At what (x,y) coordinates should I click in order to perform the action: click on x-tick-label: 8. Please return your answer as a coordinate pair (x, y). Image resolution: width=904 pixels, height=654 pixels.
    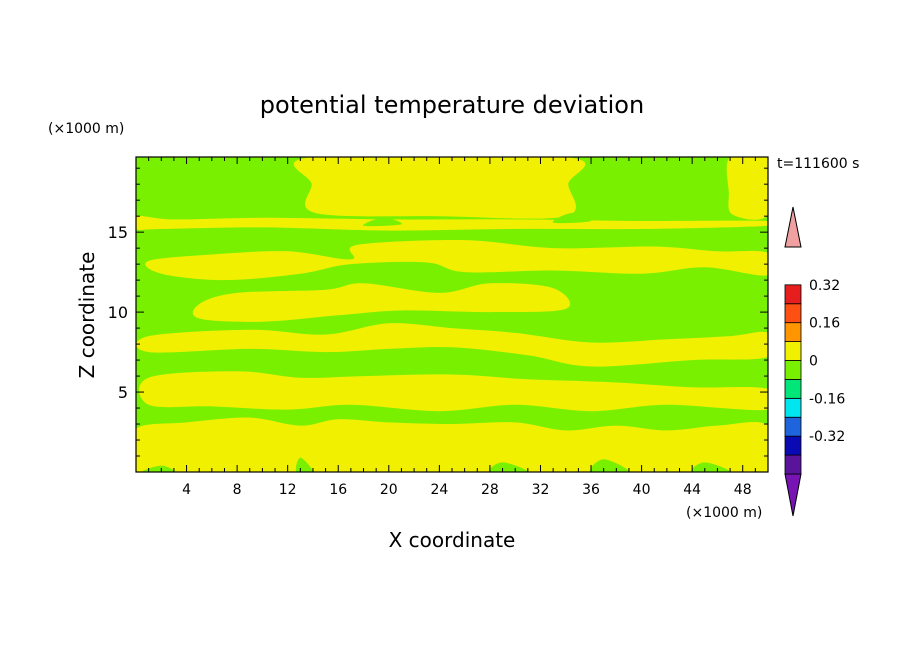
    Looking at the image, I should click on (237, 490).